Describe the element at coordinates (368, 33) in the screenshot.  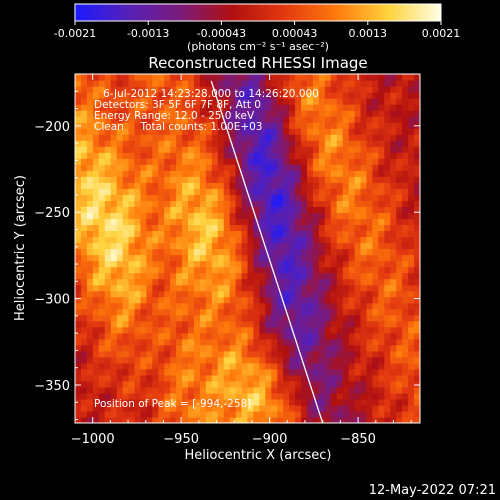
I see `colorbar-tick-label: 0.0013` at that location.